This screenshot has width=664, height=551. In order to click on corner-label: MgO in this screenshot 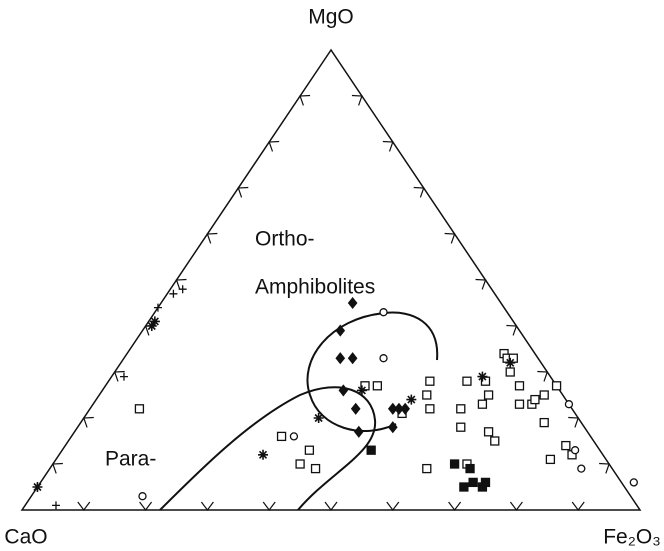, I will do `click(331, 17)`.